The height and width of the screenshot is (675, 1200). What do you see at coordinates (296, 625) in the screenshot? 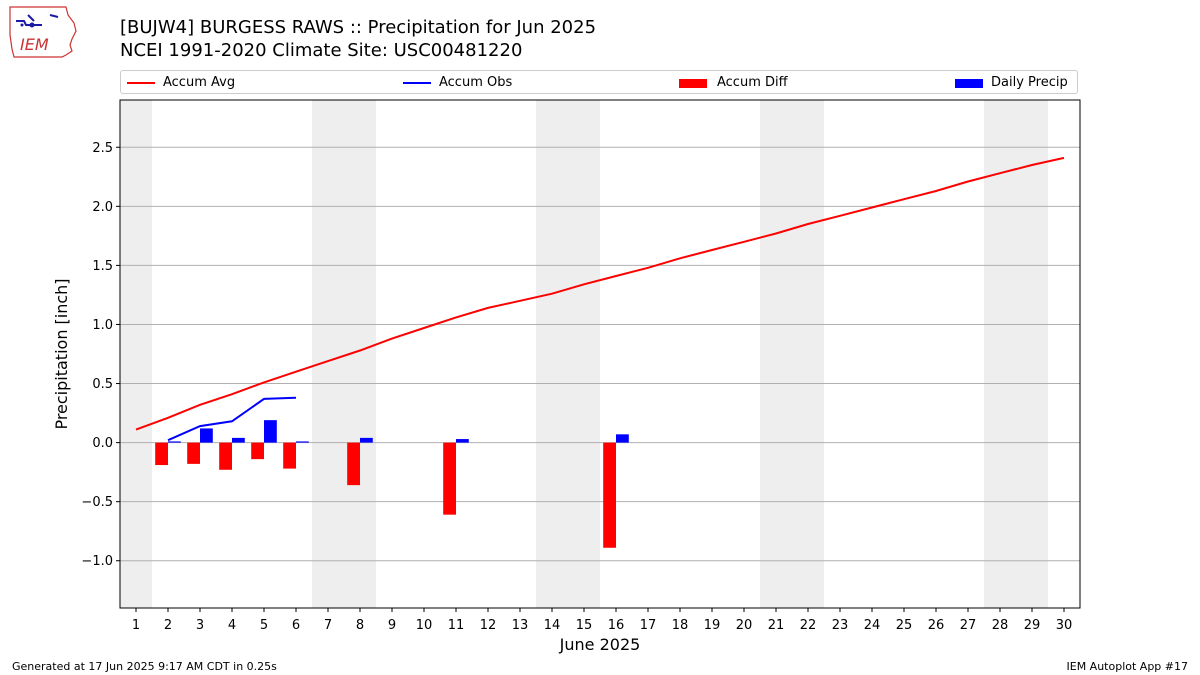
I see `x-tick-label: 6` at bounding box center [296, 625].